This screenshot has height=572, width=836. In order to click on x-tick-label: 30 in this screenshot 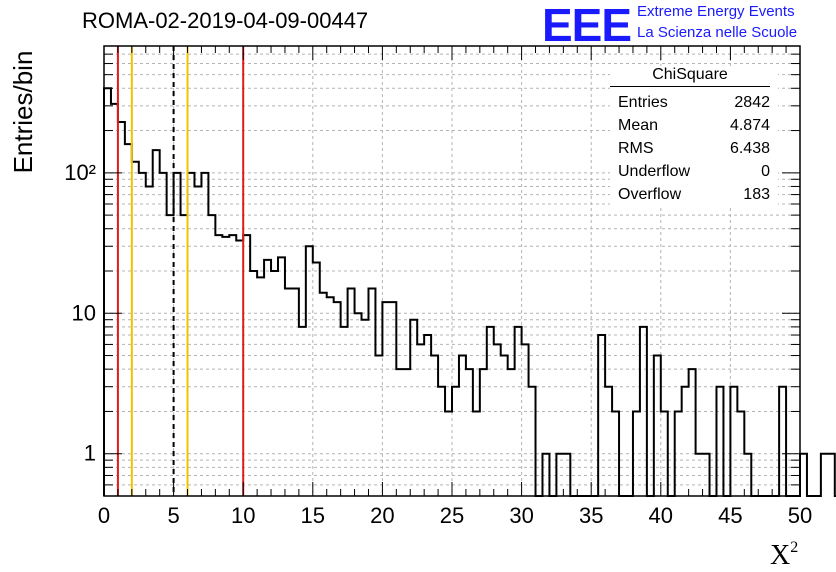, I will do `click(521, 515)`.